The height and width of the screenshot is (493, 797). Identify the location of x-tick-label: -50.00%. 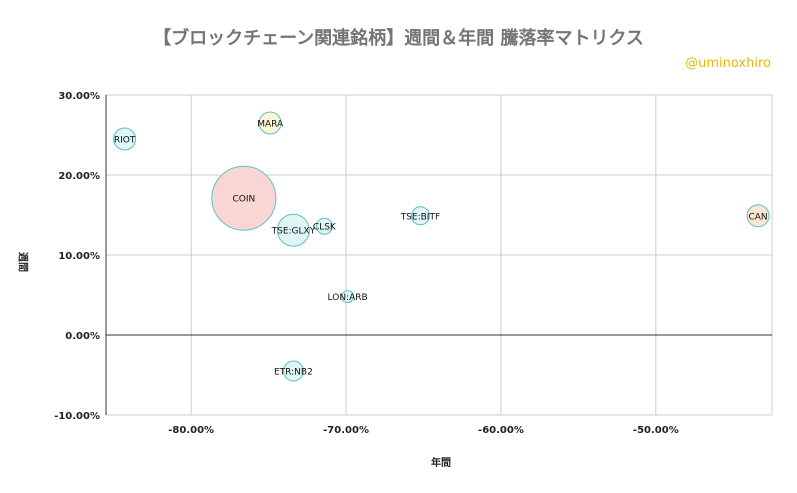
(656, 430).